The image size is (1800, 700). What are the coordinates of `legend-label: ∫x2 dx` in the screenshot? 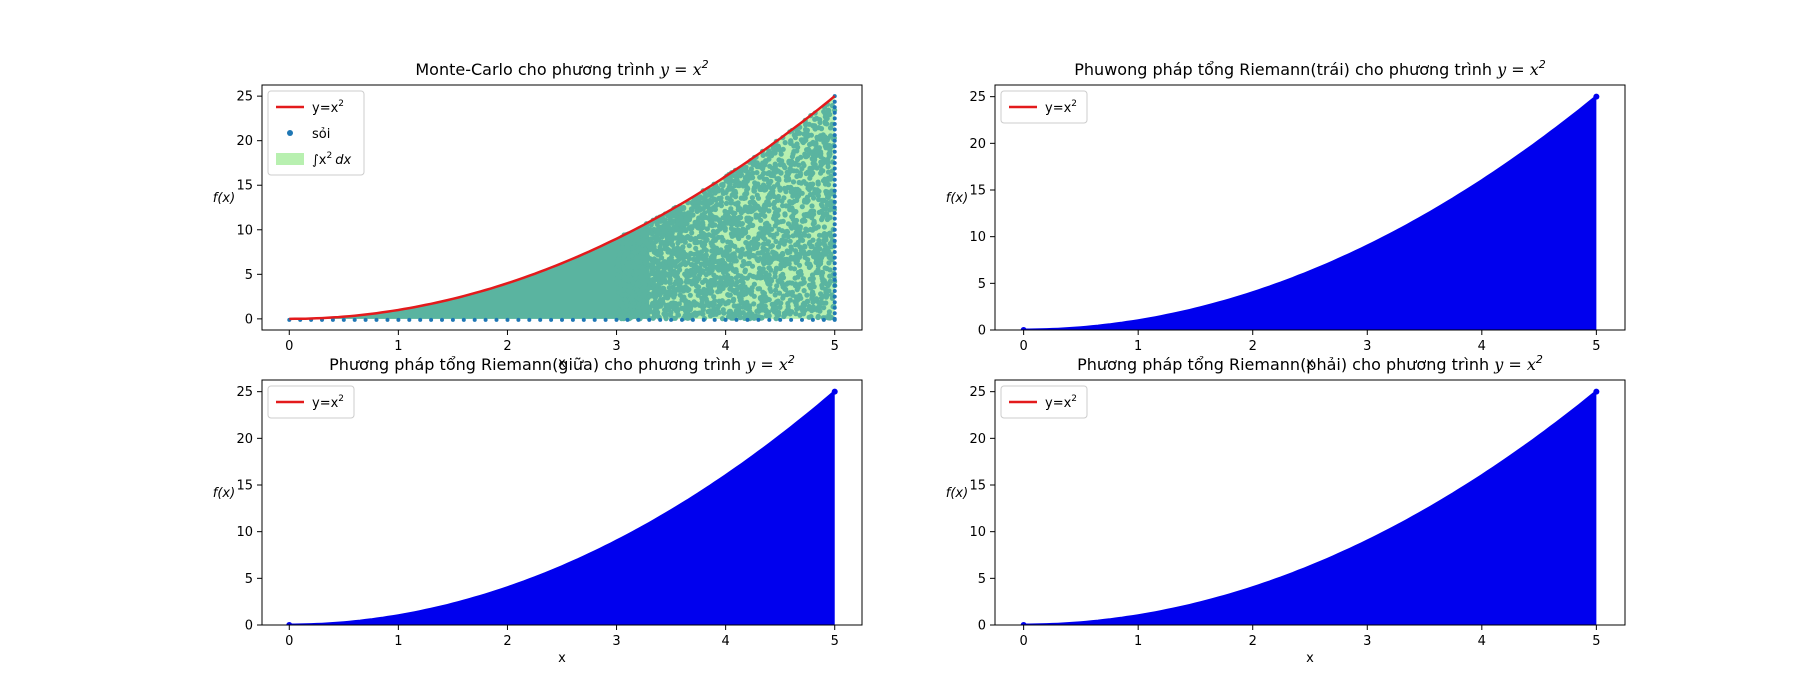 It's located at (331, 159).